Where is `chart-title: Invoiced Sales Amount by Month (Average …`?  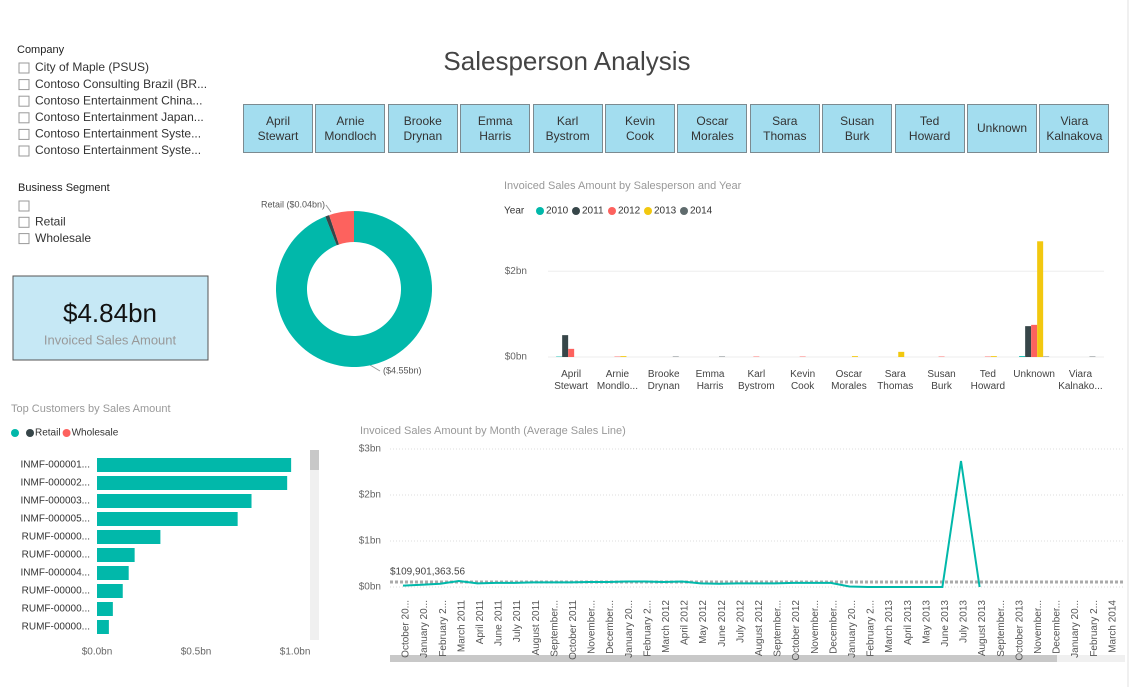
chart-title: Invoiced Sales Amount by Month (Average … is located at coordinates (493, 431).